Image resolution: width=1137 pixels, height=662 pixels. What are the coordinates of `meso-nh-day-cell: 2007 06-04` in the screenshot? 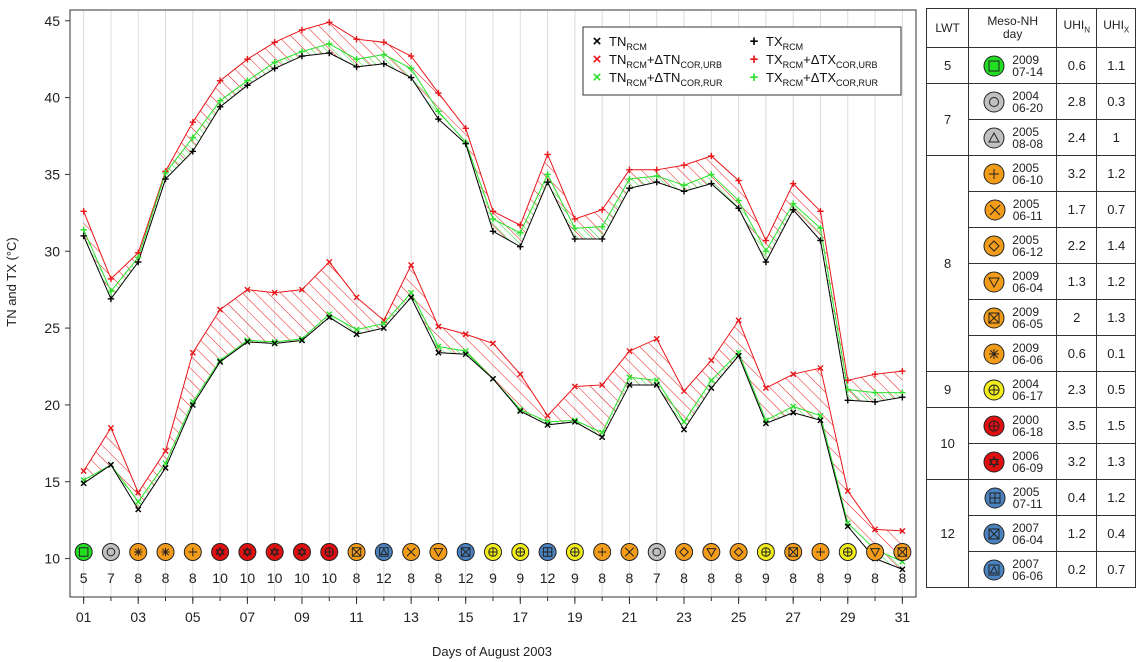 It's located at (1013, 533).